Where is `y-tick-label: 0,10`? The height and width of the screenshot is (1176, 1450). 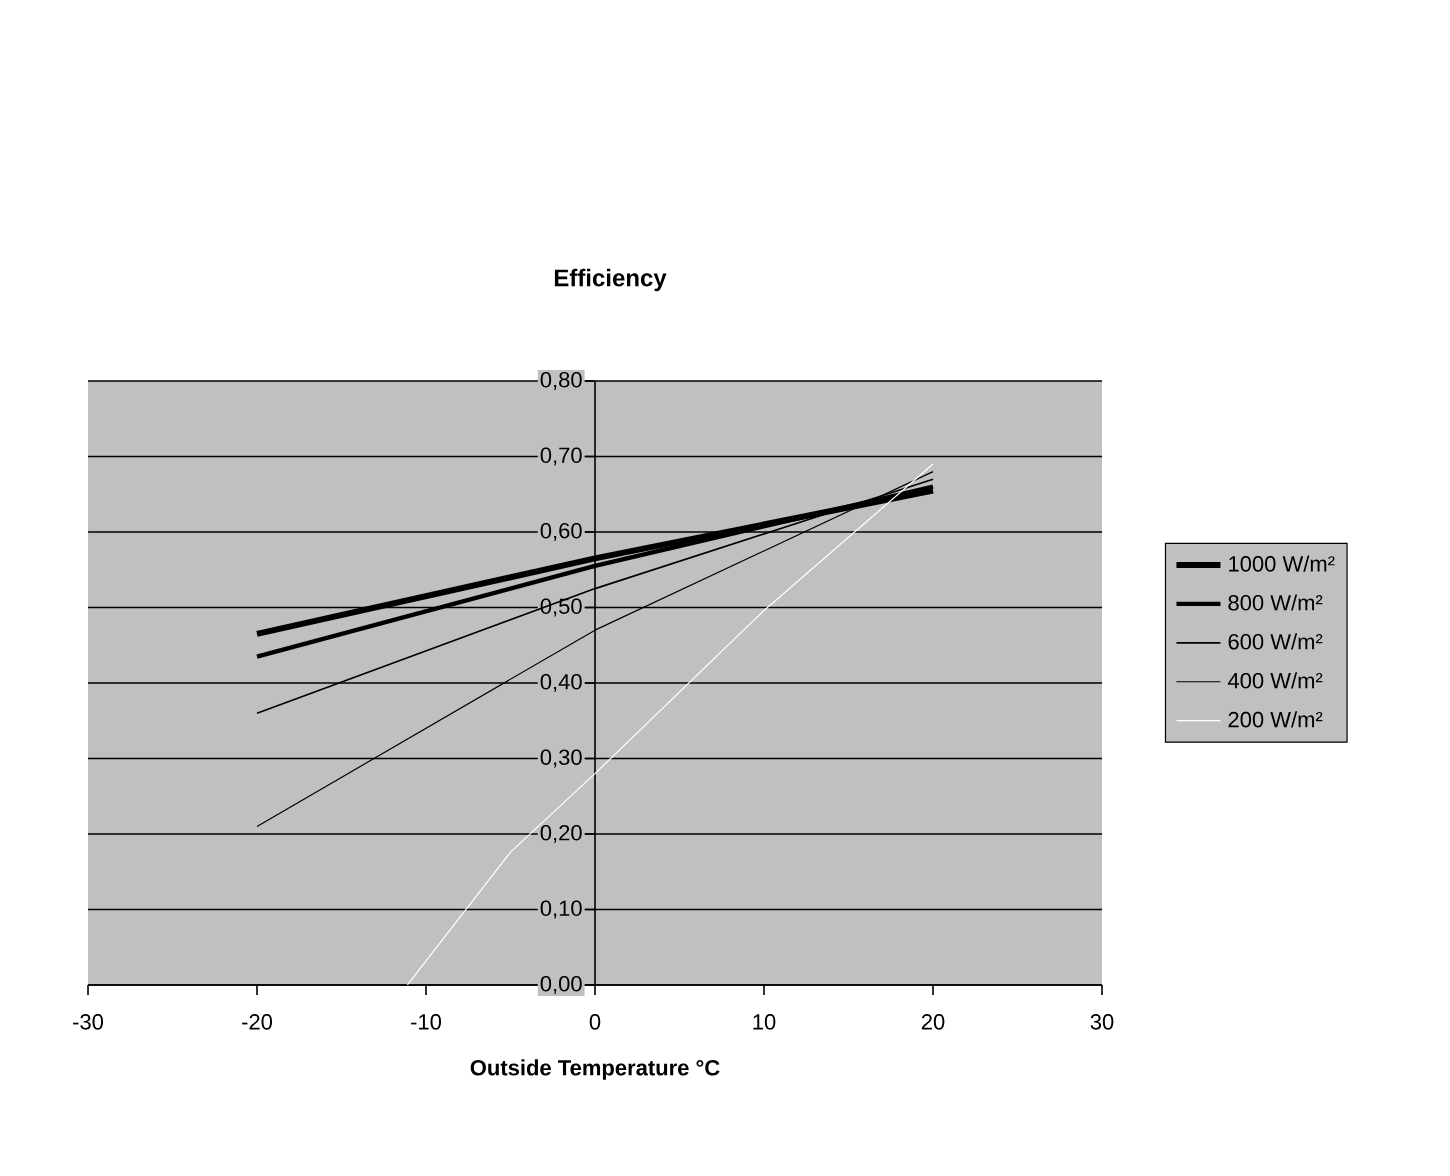 y-tick-label: 0,10 is located at coordinates (561, 909).